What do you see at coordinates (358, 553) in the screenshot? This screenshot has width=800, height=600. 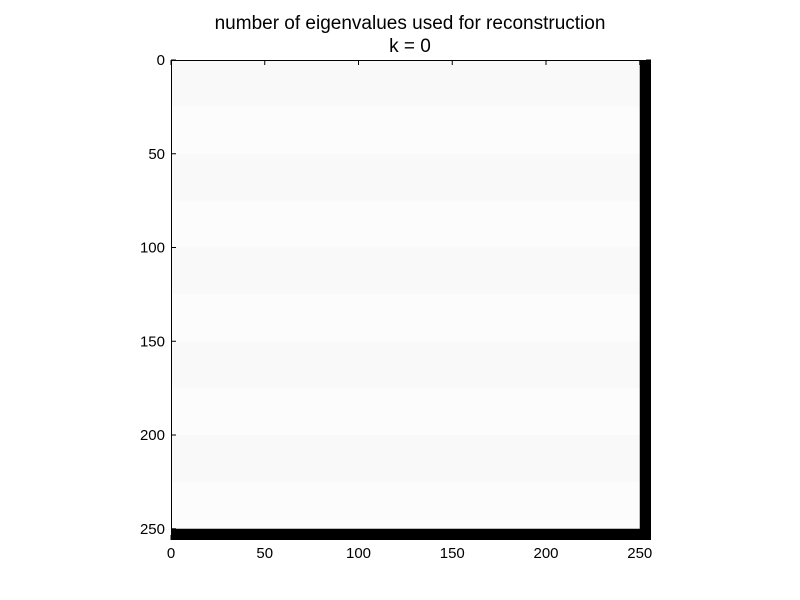 I see `x-tick-label: 100` at bounding box center [358, 553].